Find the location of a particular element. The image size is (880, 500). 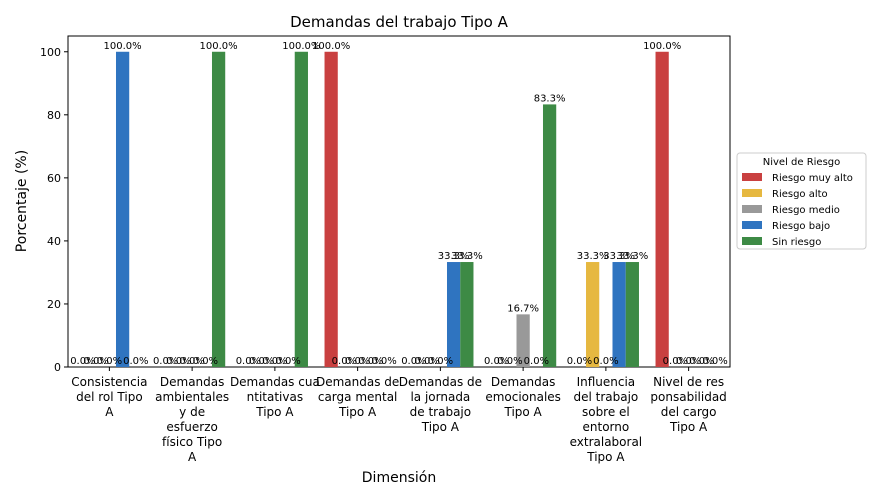

x-tick-label: Consistencia del rol Tipo A is located at coordinates (109, 397).